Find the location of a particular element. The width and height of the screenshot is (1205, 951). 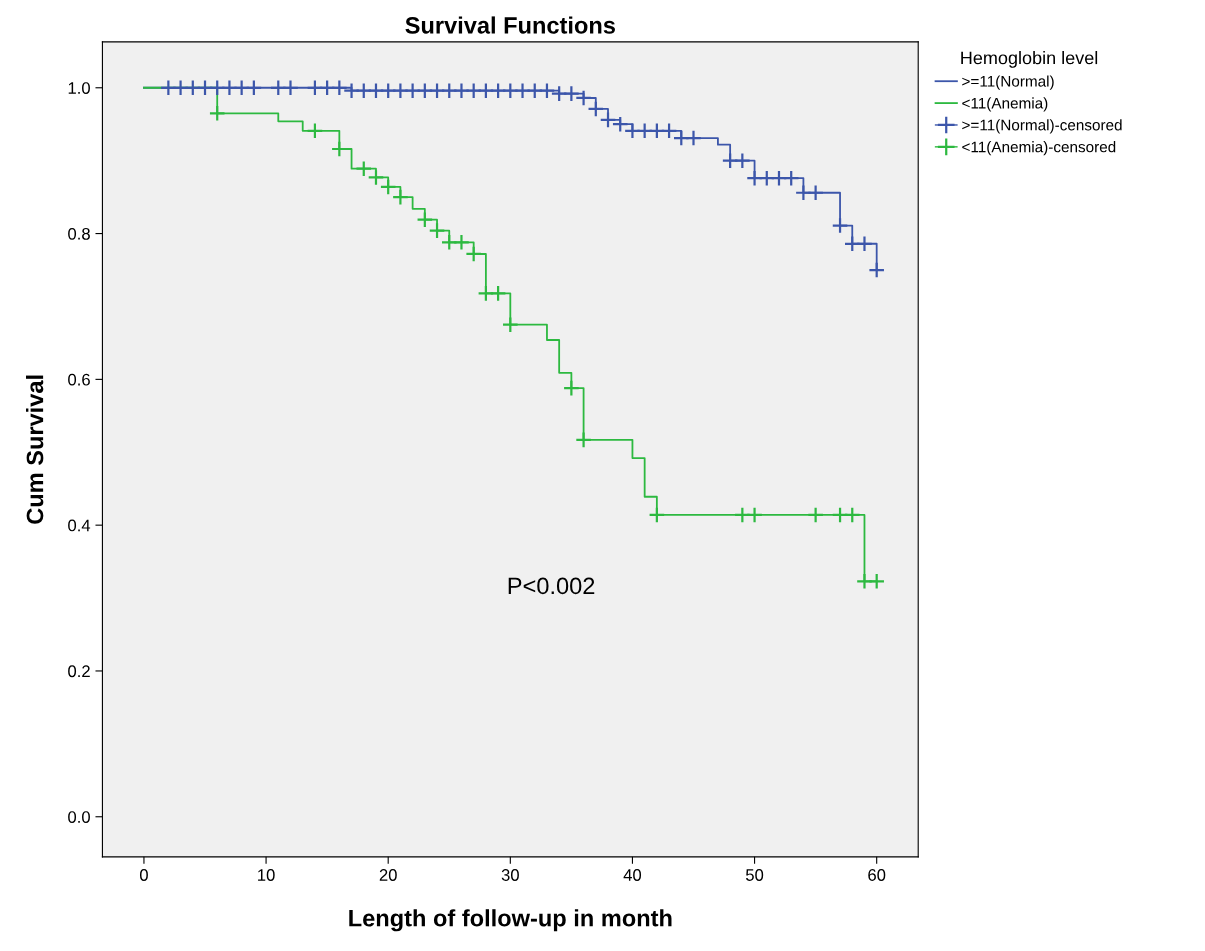

y-tick-label: 0.6 is located at coordinates (79, 379).